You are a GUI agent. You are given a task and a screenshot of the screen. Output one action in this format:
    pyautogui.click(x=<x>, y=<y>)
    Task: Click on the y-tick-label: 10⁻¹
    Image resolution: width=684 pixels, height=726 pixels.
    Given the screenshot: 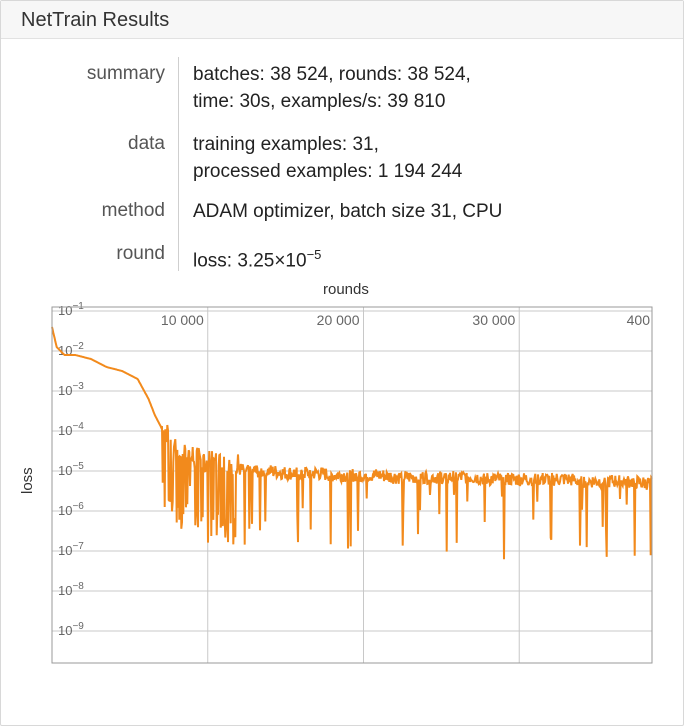 What is the action you would take?
    pyautogui.click(x=71, y=309)
    